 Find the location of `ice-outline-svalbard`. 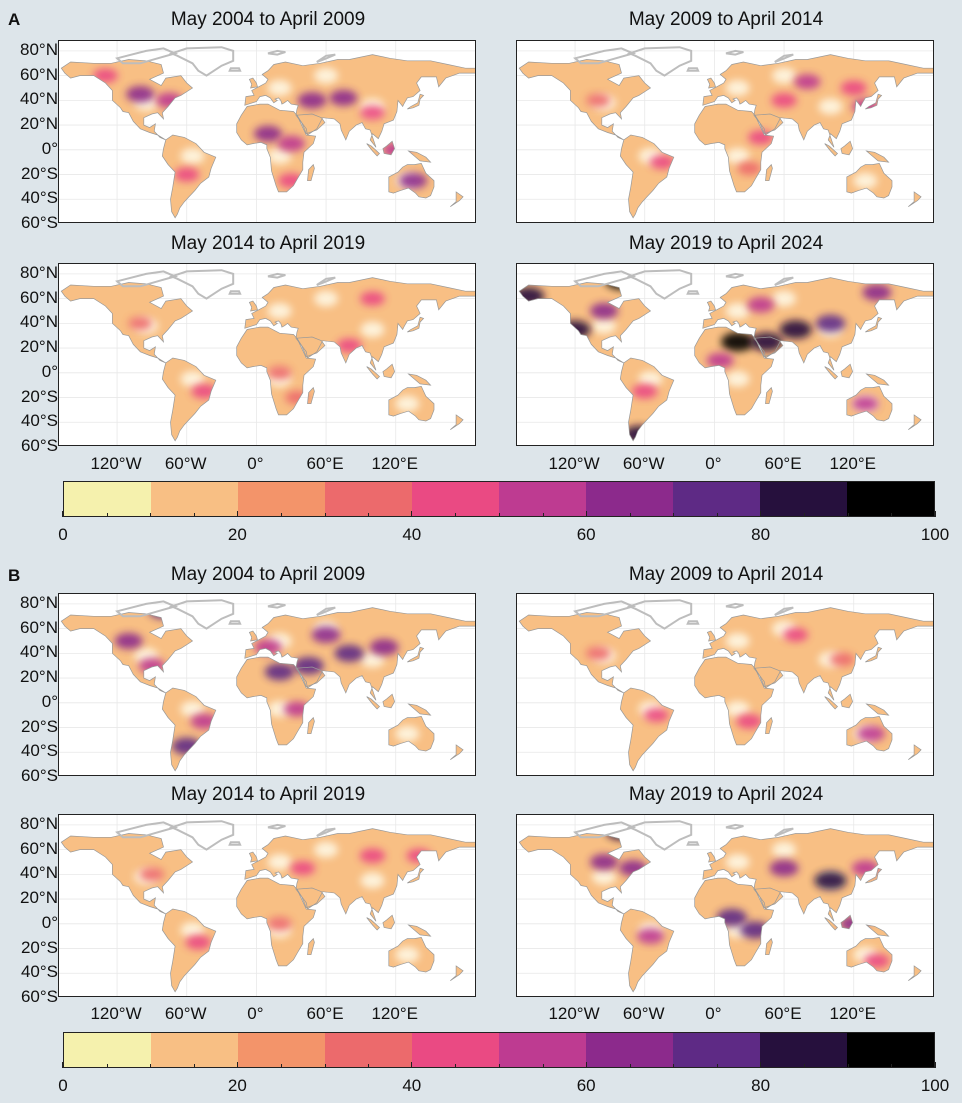

ice-outline-svalbard is located at coordinates (276, 605).